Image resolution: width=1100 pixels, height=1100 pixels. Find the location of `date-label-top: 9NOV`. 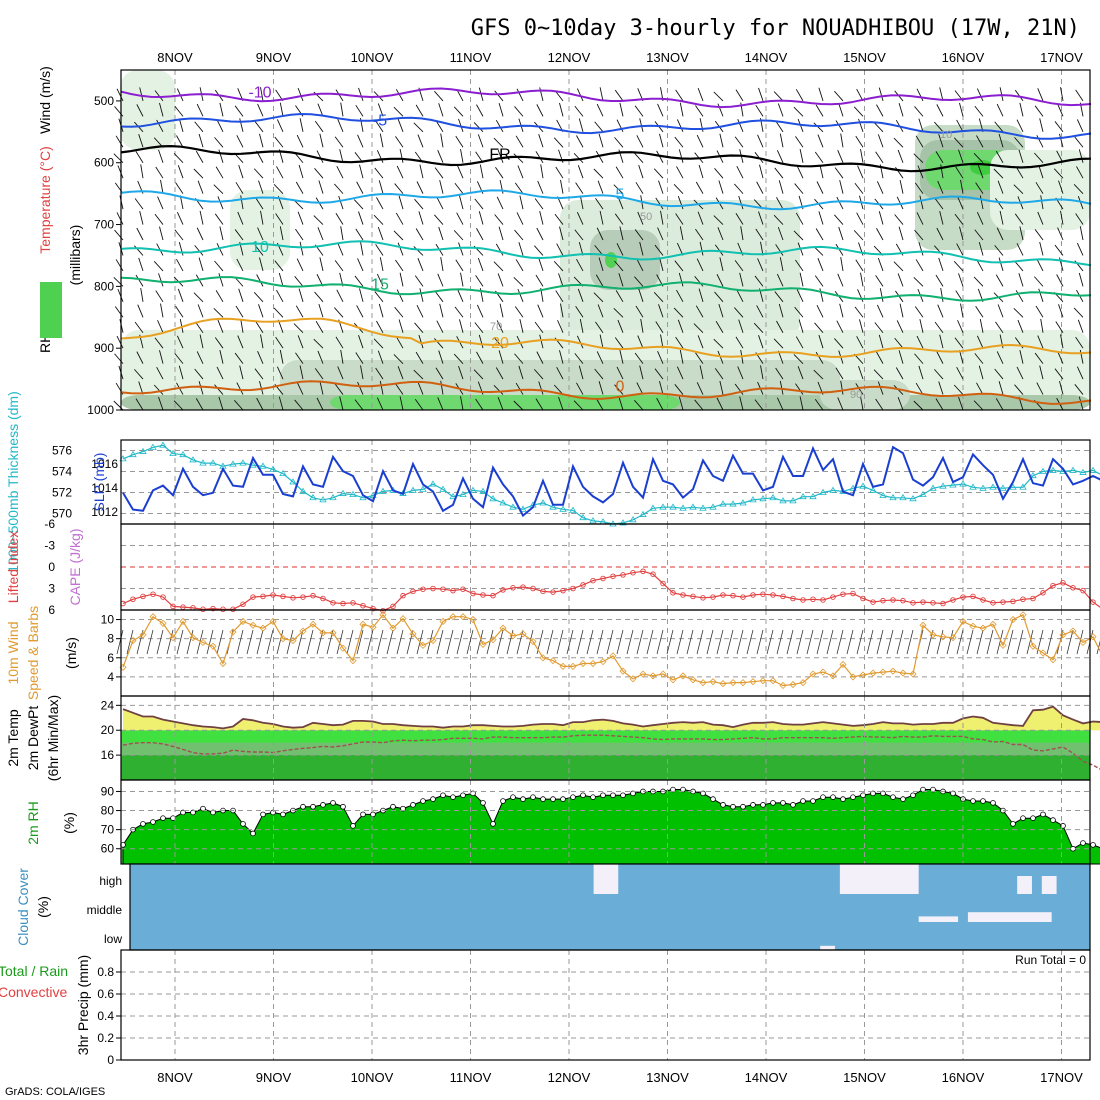

date-label-top: 9NOV is located at coordinates (274, 57).